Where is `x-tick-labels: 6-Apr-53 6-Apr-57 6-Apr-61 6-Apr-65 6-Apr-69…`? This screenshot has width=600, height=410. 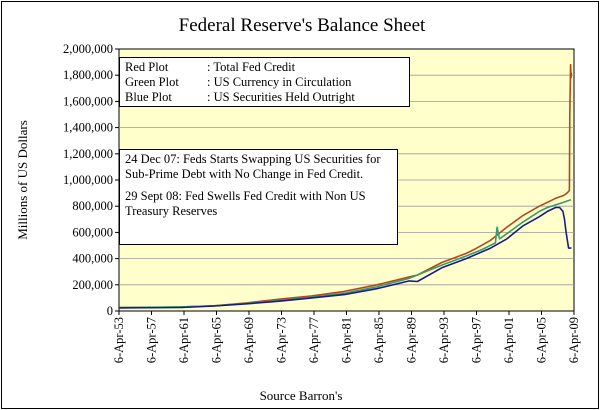
x-tick-labels: 6-Apr-53 6-Apr-57 6-Apr-61 6-Apr-65 6-Apr-69… is located at coordinates (346, 340).